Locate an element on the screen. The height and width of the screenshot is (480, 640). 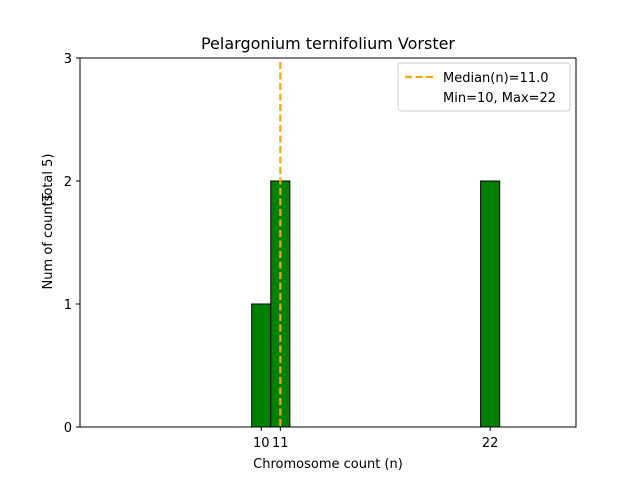
y-tick-label-2: 2 is located at coordinates (68, 182).